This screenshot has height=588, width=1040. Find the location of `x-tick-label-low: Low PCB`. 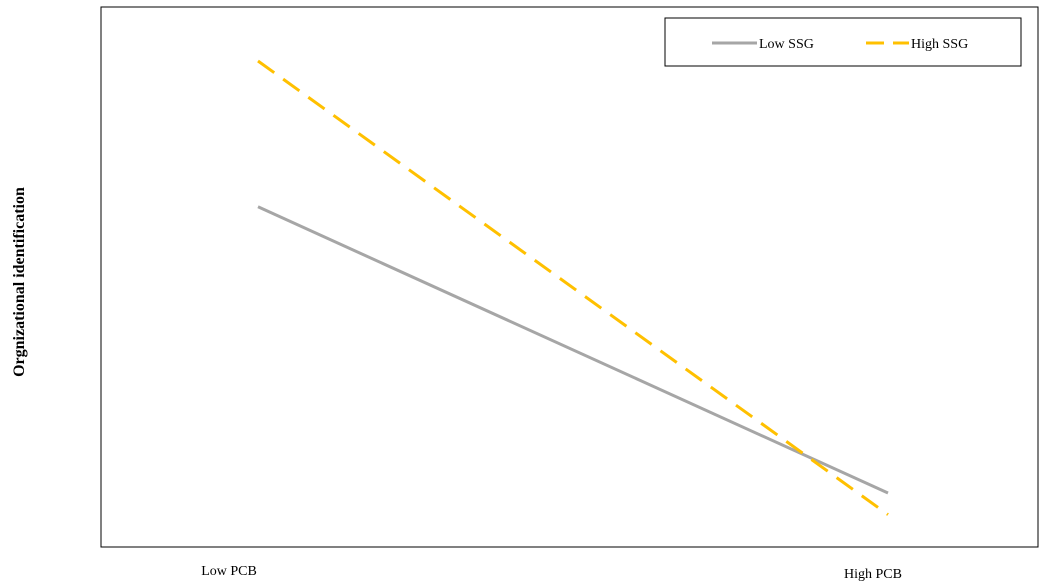

x-tick-label-low: Low PCB is located at coordinates (229, 571).